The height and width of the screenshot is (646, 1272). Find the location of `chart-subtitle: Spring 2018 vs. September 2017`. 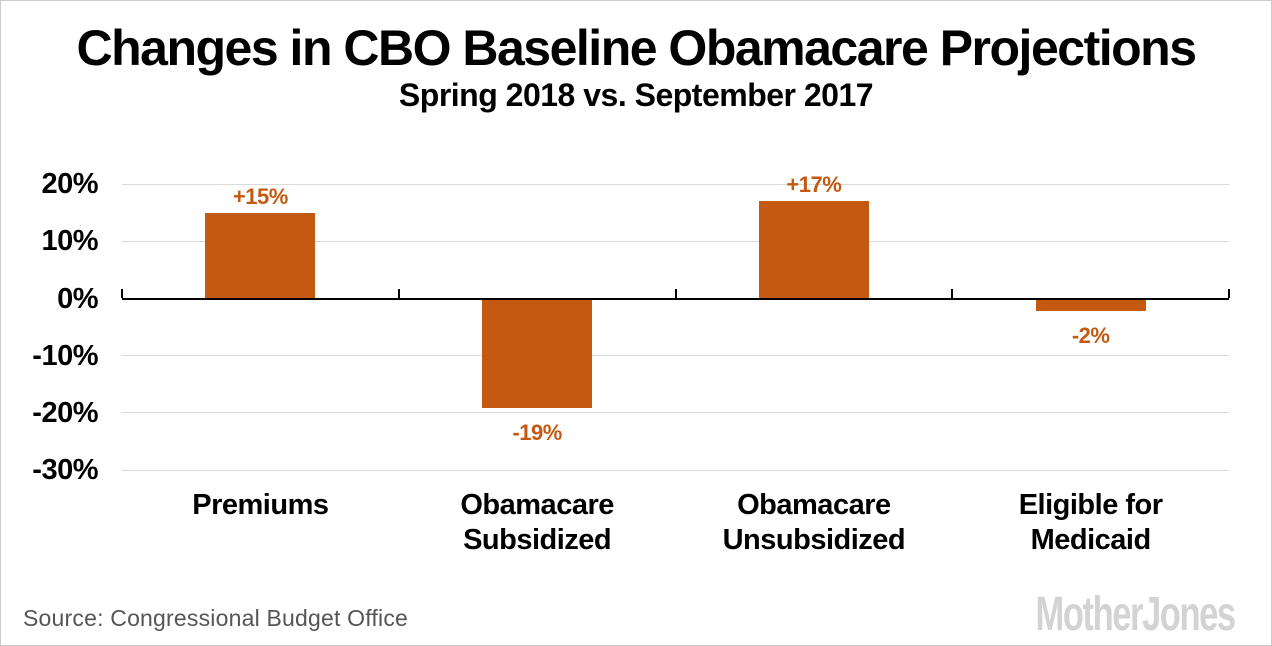

chart-subtitle: Spring 2018 vs. September 2017 is located at coordinates (636, 95).